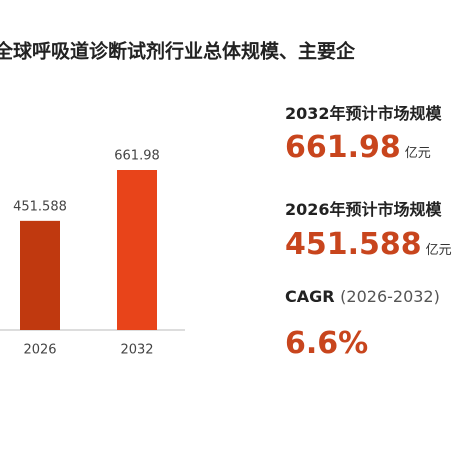 Image resolution: width=463 pixels, height=462 pixels. Describe the element at coordinates (40, 206) in the screenshot. I see `value-label: 451.588` at that location.